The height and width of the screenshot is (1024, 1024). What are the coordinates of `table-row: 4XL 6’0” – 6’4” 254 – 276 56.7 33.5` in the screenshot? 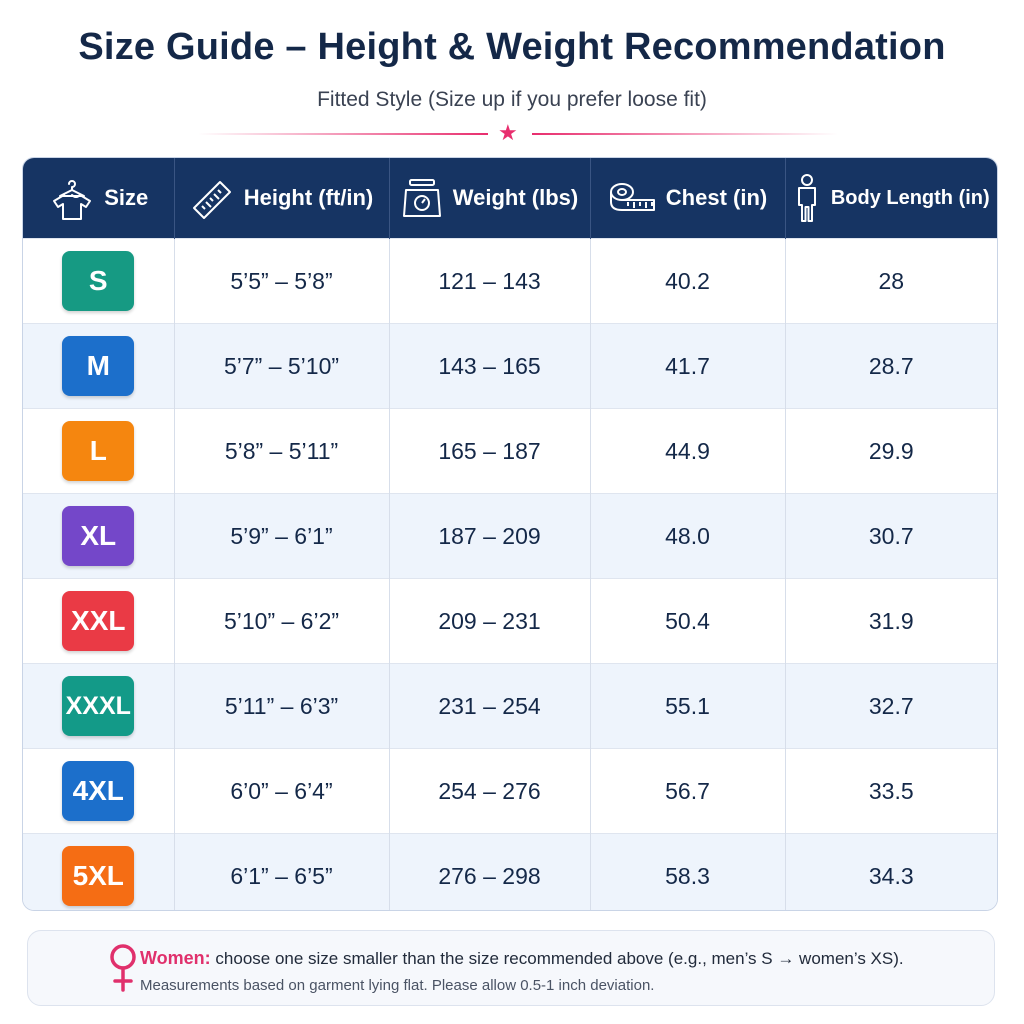 It's located at (510, 791).